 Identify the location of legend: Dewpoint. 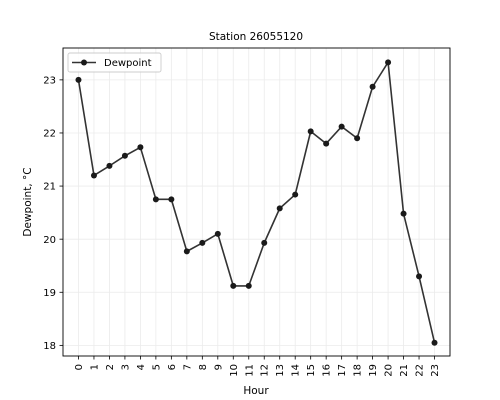
(114, 62).